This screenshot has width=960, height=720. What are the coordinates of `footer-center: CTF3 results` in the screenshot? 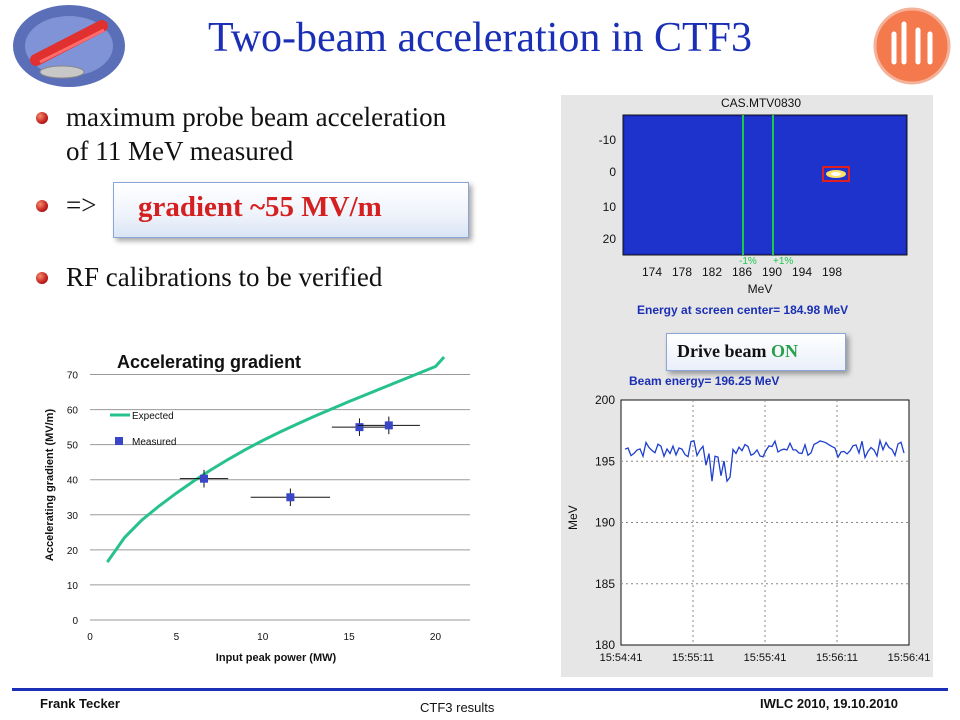 It's located at (457, 707).